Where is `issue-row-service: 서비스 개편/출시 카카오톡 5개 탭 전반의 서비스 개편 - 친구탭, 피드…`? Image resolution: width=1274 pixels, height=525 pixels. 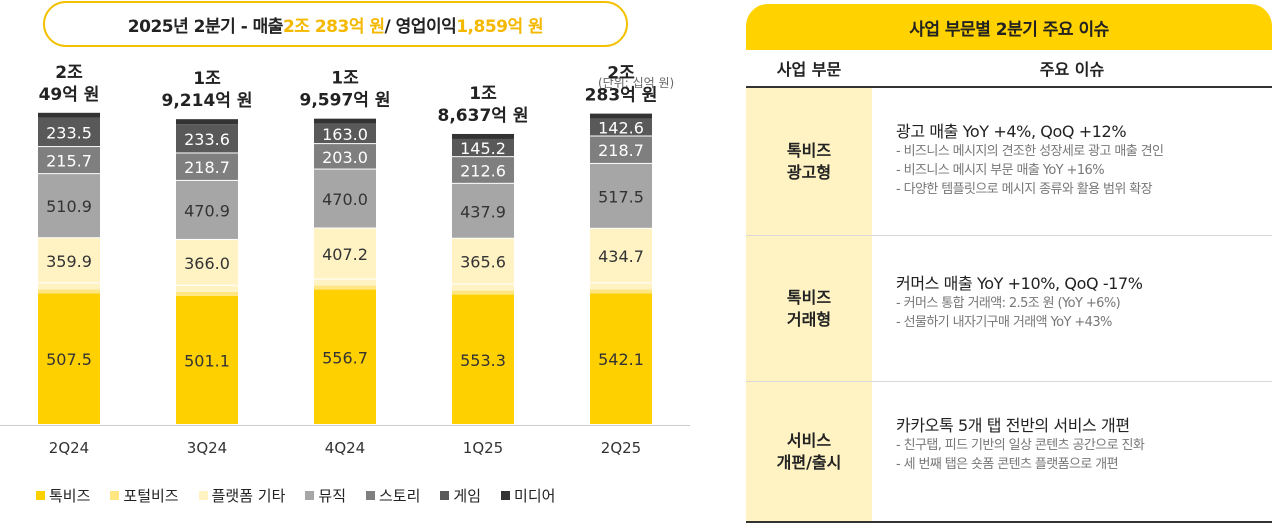 issue-row-service: 서비스 개편/출시 카카오톡 5개 탭 전반의 서비스 개편 - 친구탭, 피드… is located at coordinates (1009, 451).